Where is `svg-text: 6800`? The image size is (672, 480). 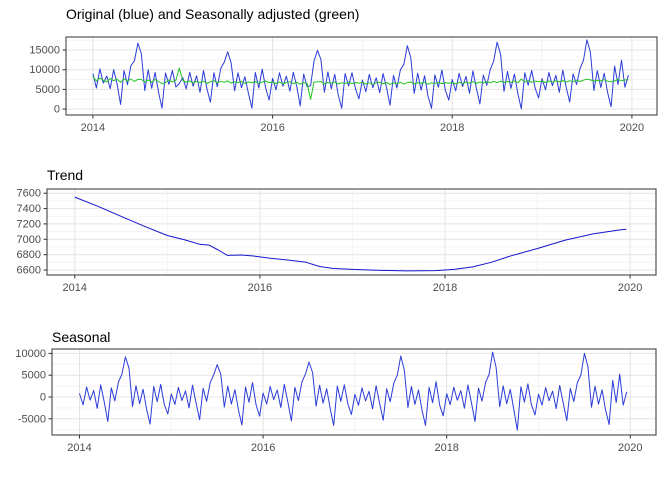
svg-text: 6800 is located at coordinates (29, 255).